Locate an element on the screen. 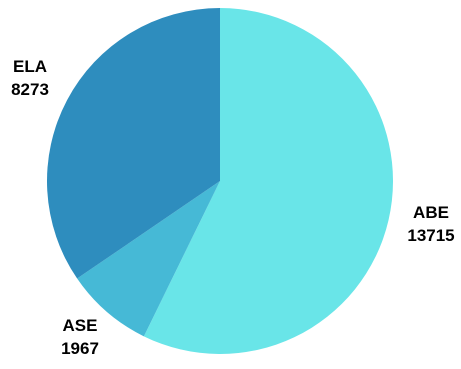 This screenshot has height=369, width=461. slice-label-abe: ABE is located at coordinates (431, 212).